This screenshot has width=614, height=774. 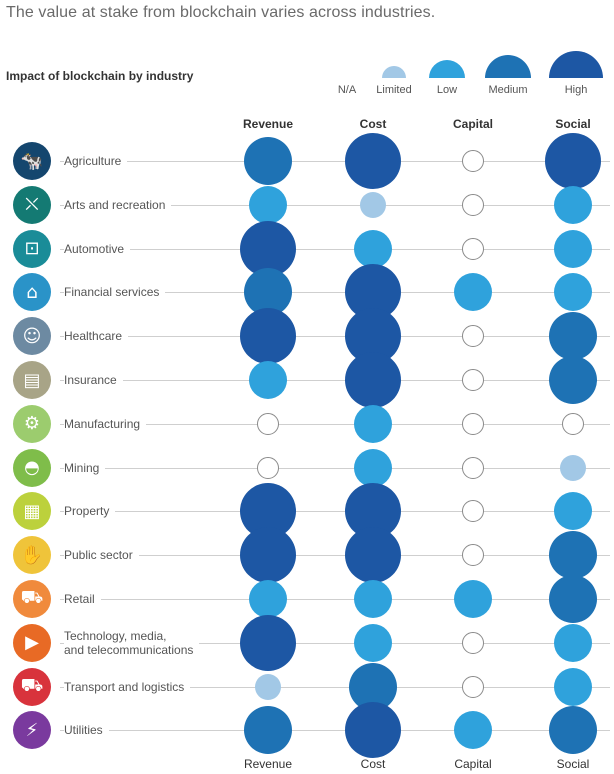 I want to click on column-footer-capital: Capital, so click(x=473, y=764).